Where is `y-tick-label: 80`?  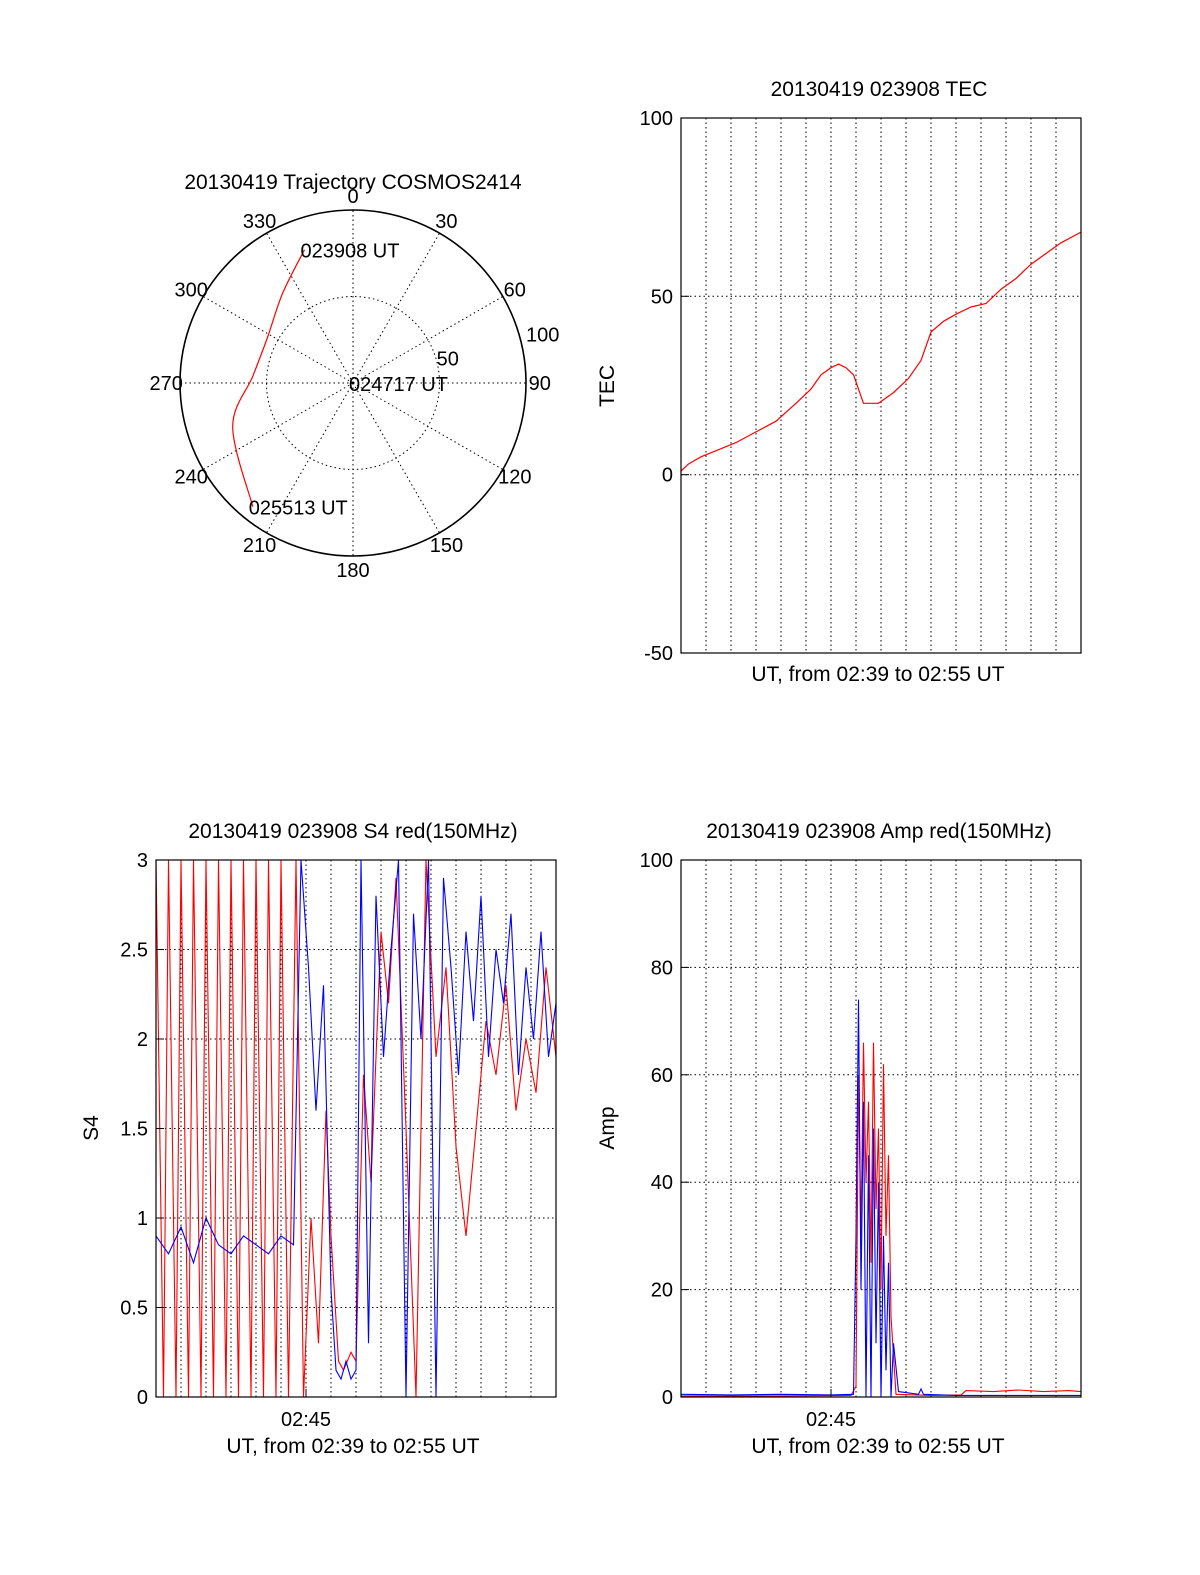 y-tick-label: 80 is located at coordinates (662, 968).